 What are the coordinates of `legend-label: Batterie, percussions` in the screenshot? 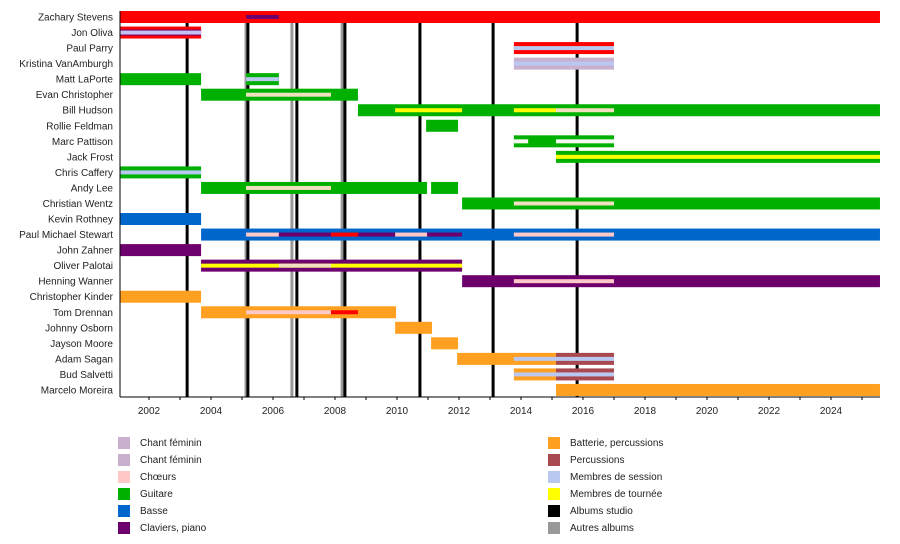 It's located at (617, 443).